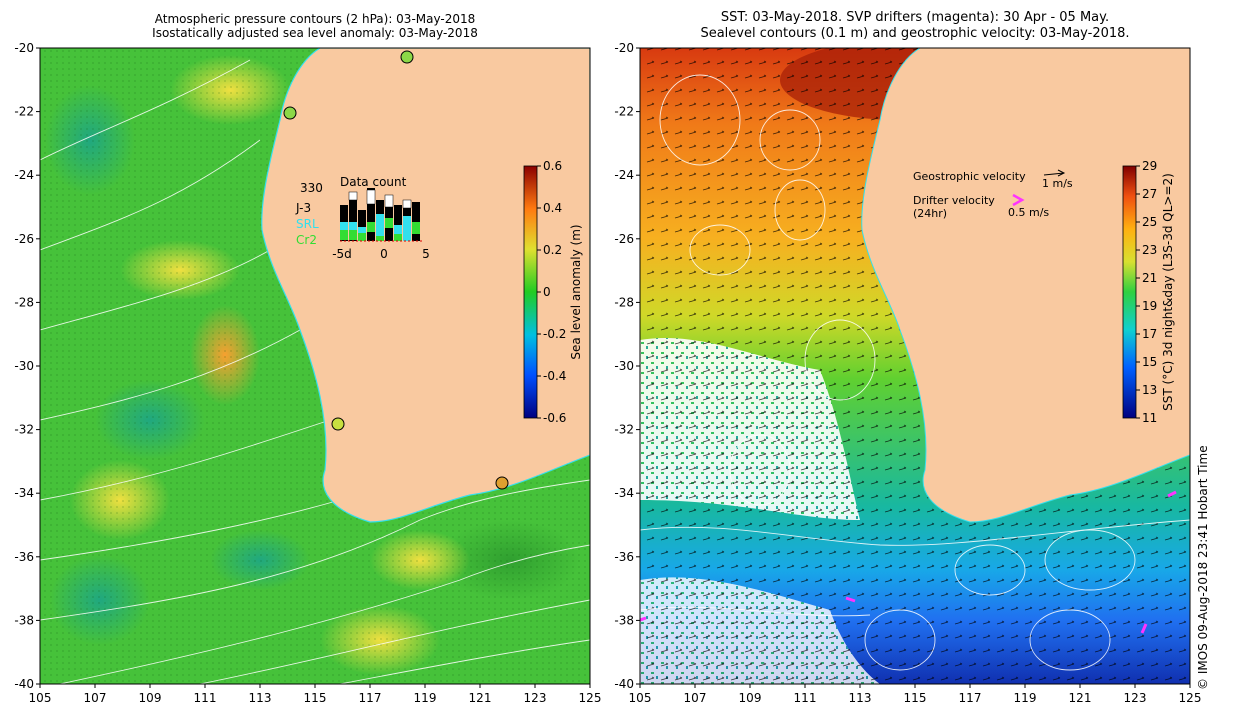  What do you see at coordinates (547, 292) in the screenshot?
I see `colorbar-tick-label: 0` at bounding box center [547, 292].